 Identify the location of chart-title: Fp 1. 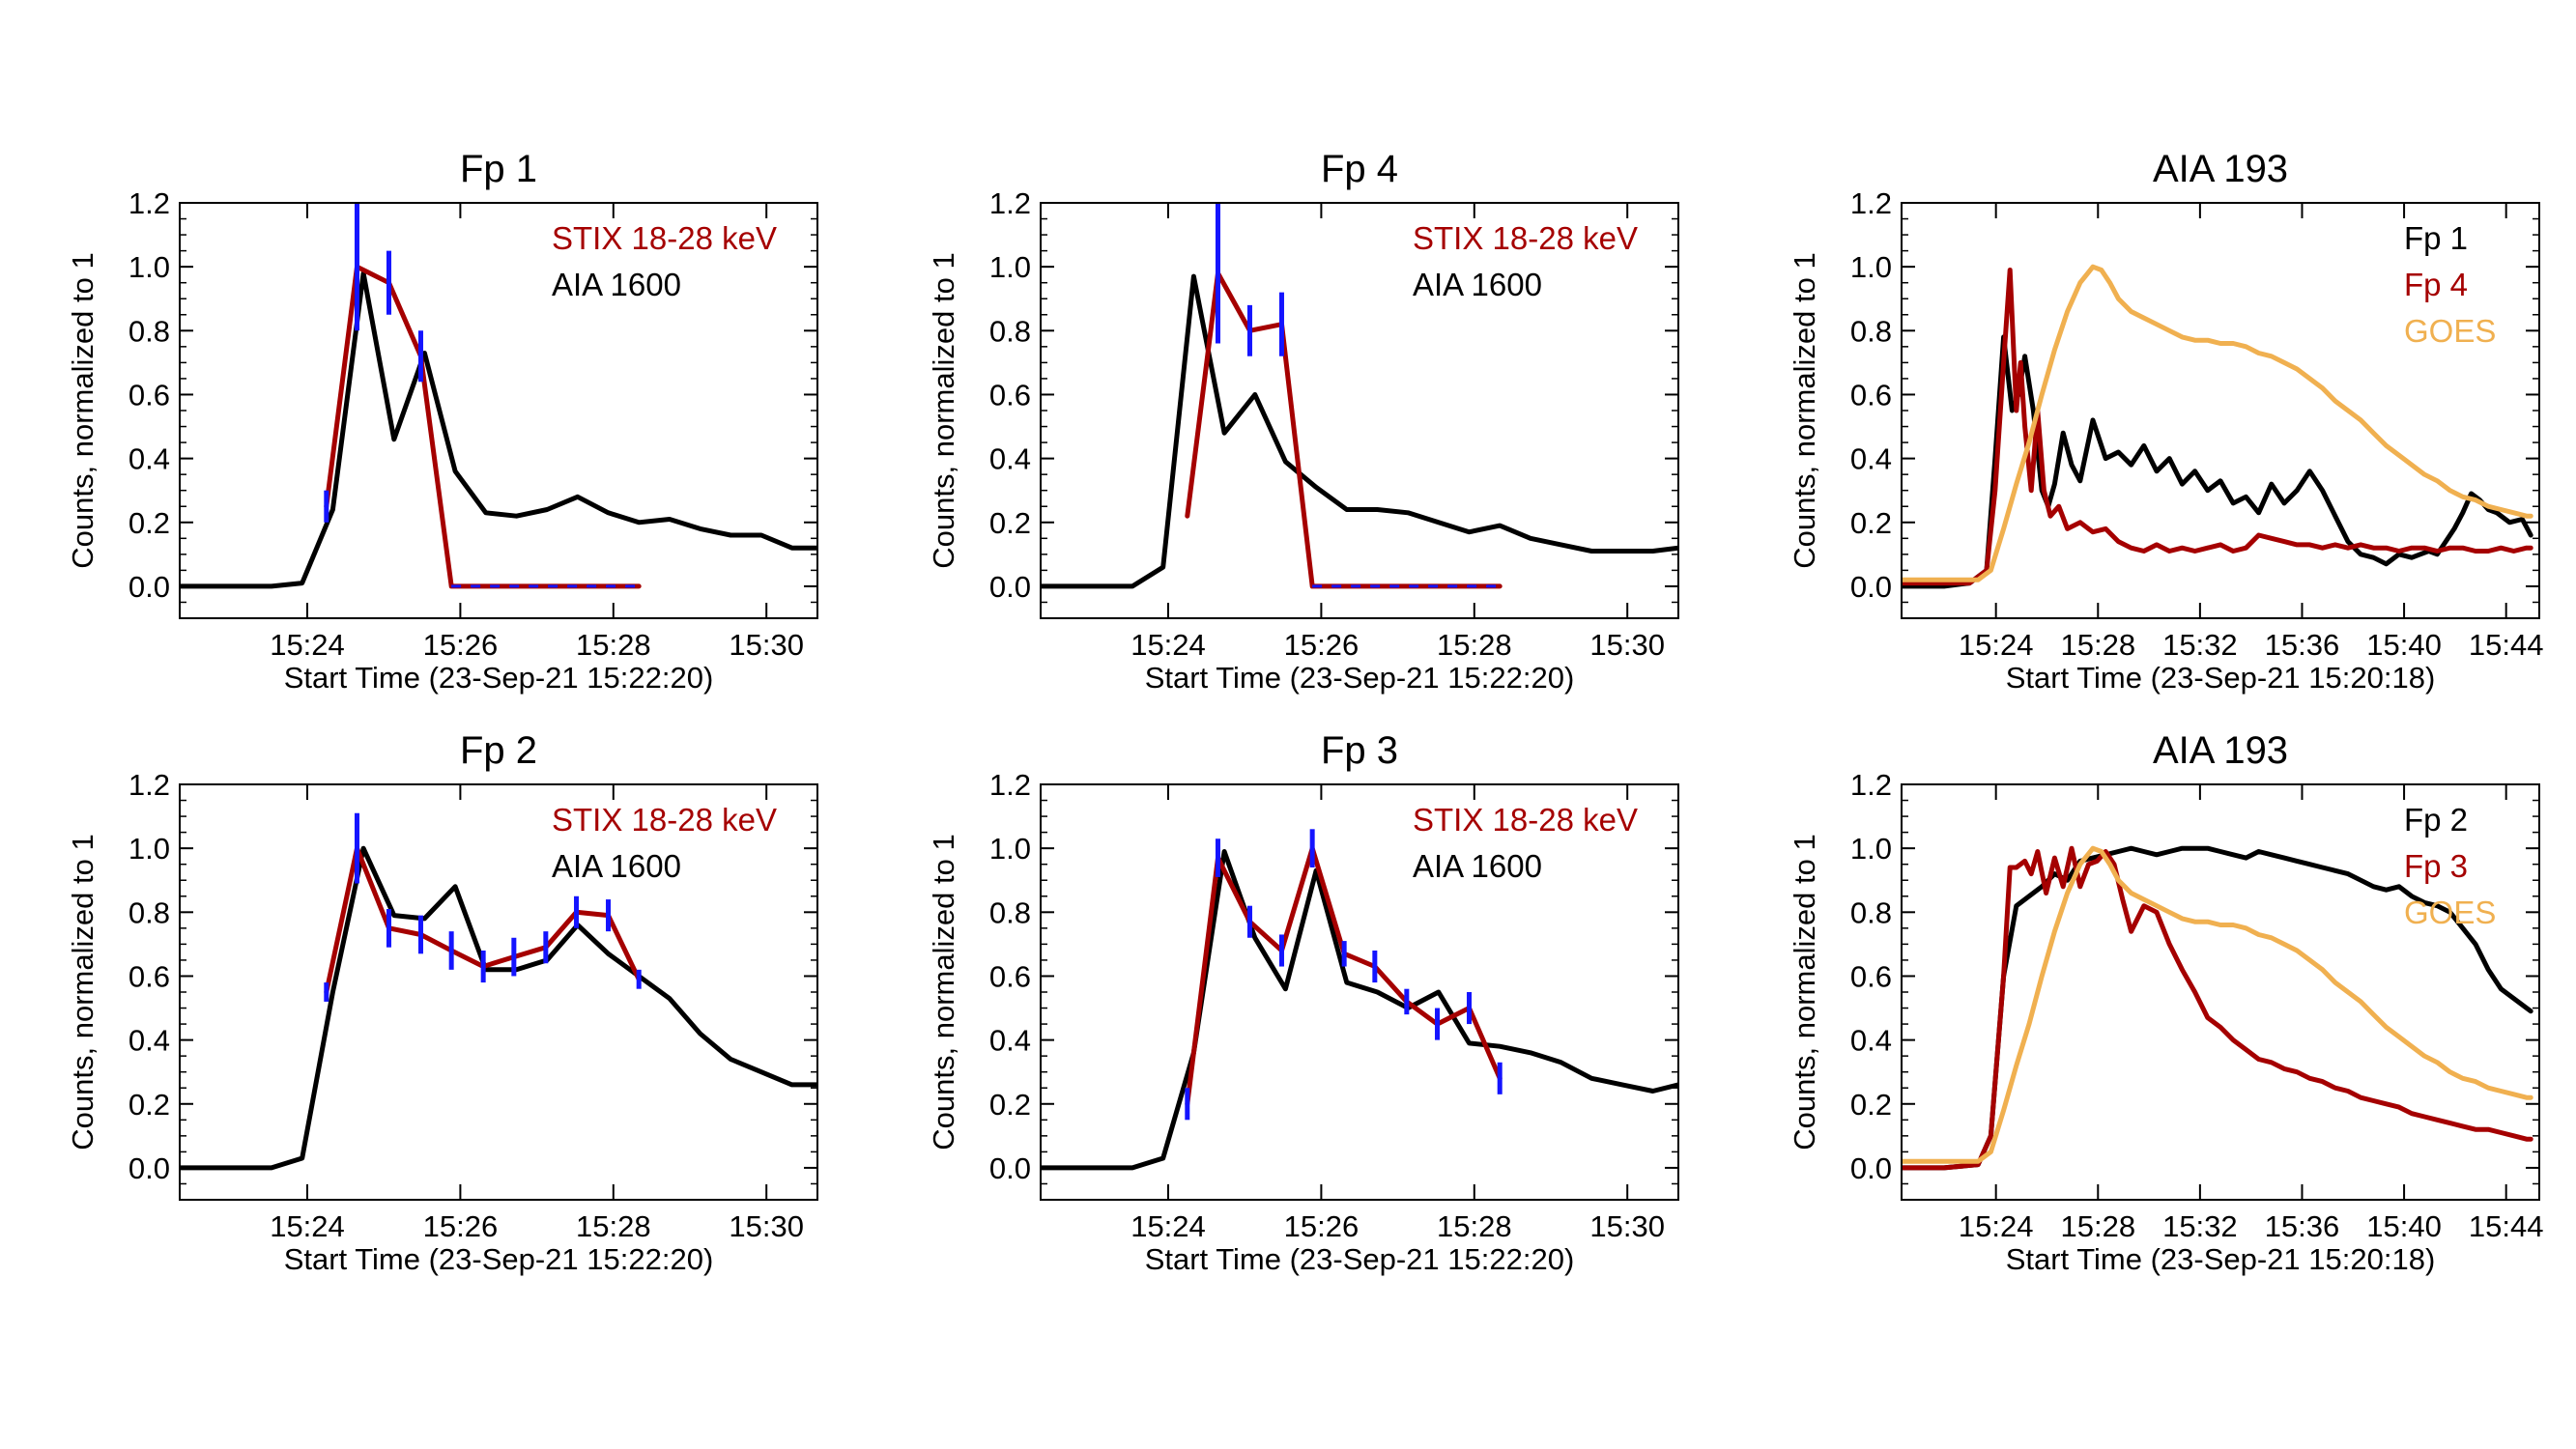
(499, 169).